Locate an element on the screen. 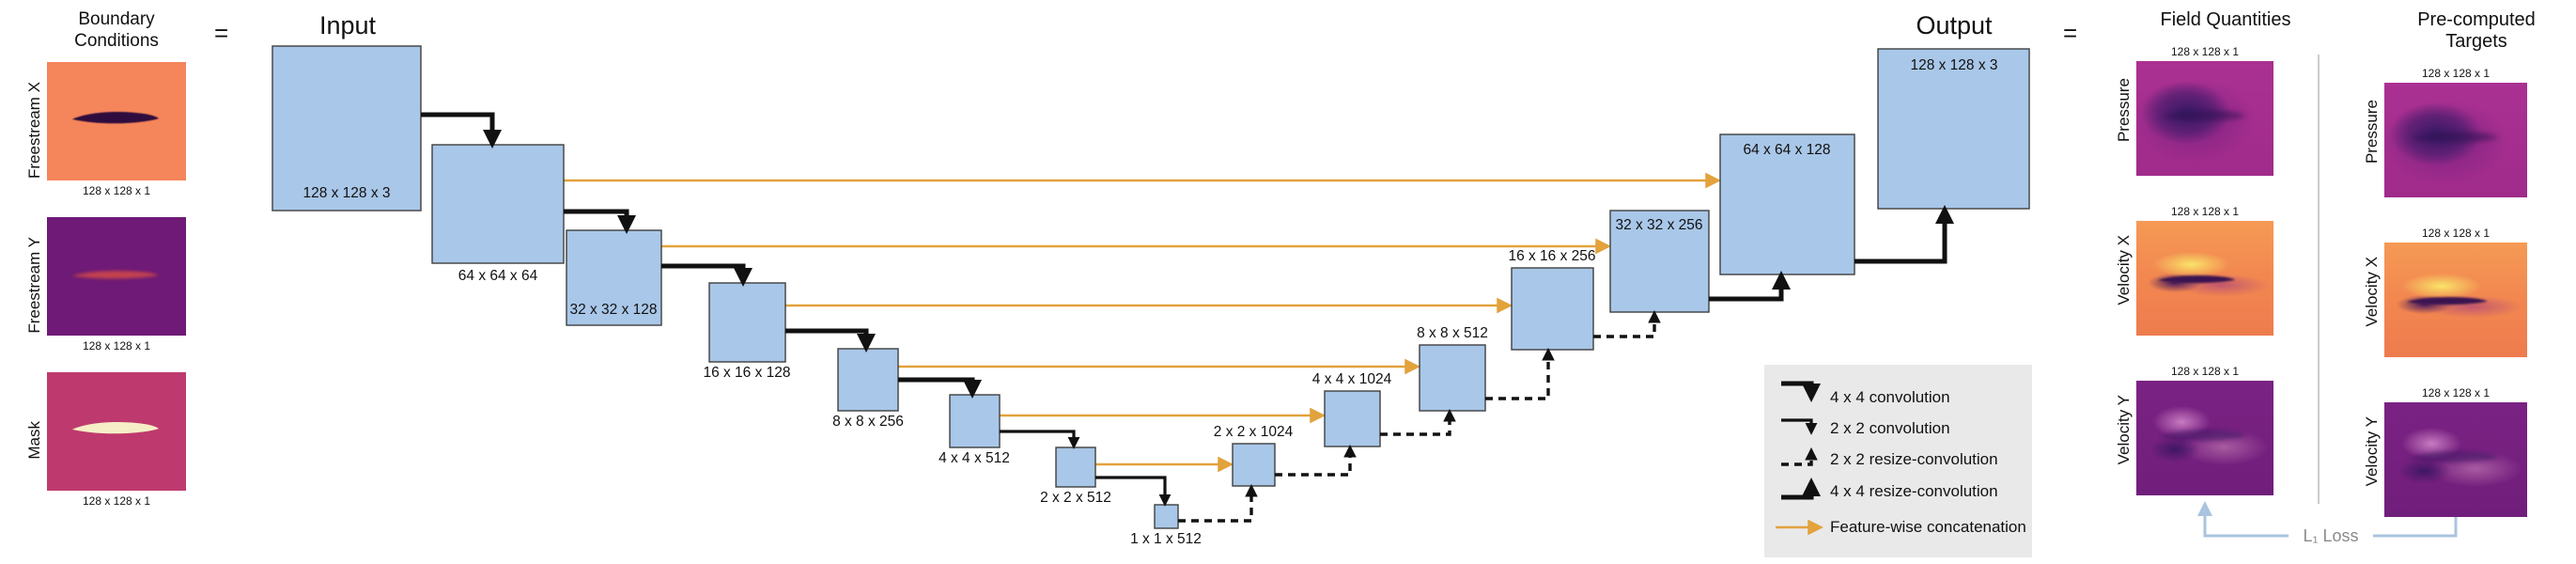 The image size is (2576, 564). mask-figure: 128 x 128 x 1 is located at coordinates (116, 440).